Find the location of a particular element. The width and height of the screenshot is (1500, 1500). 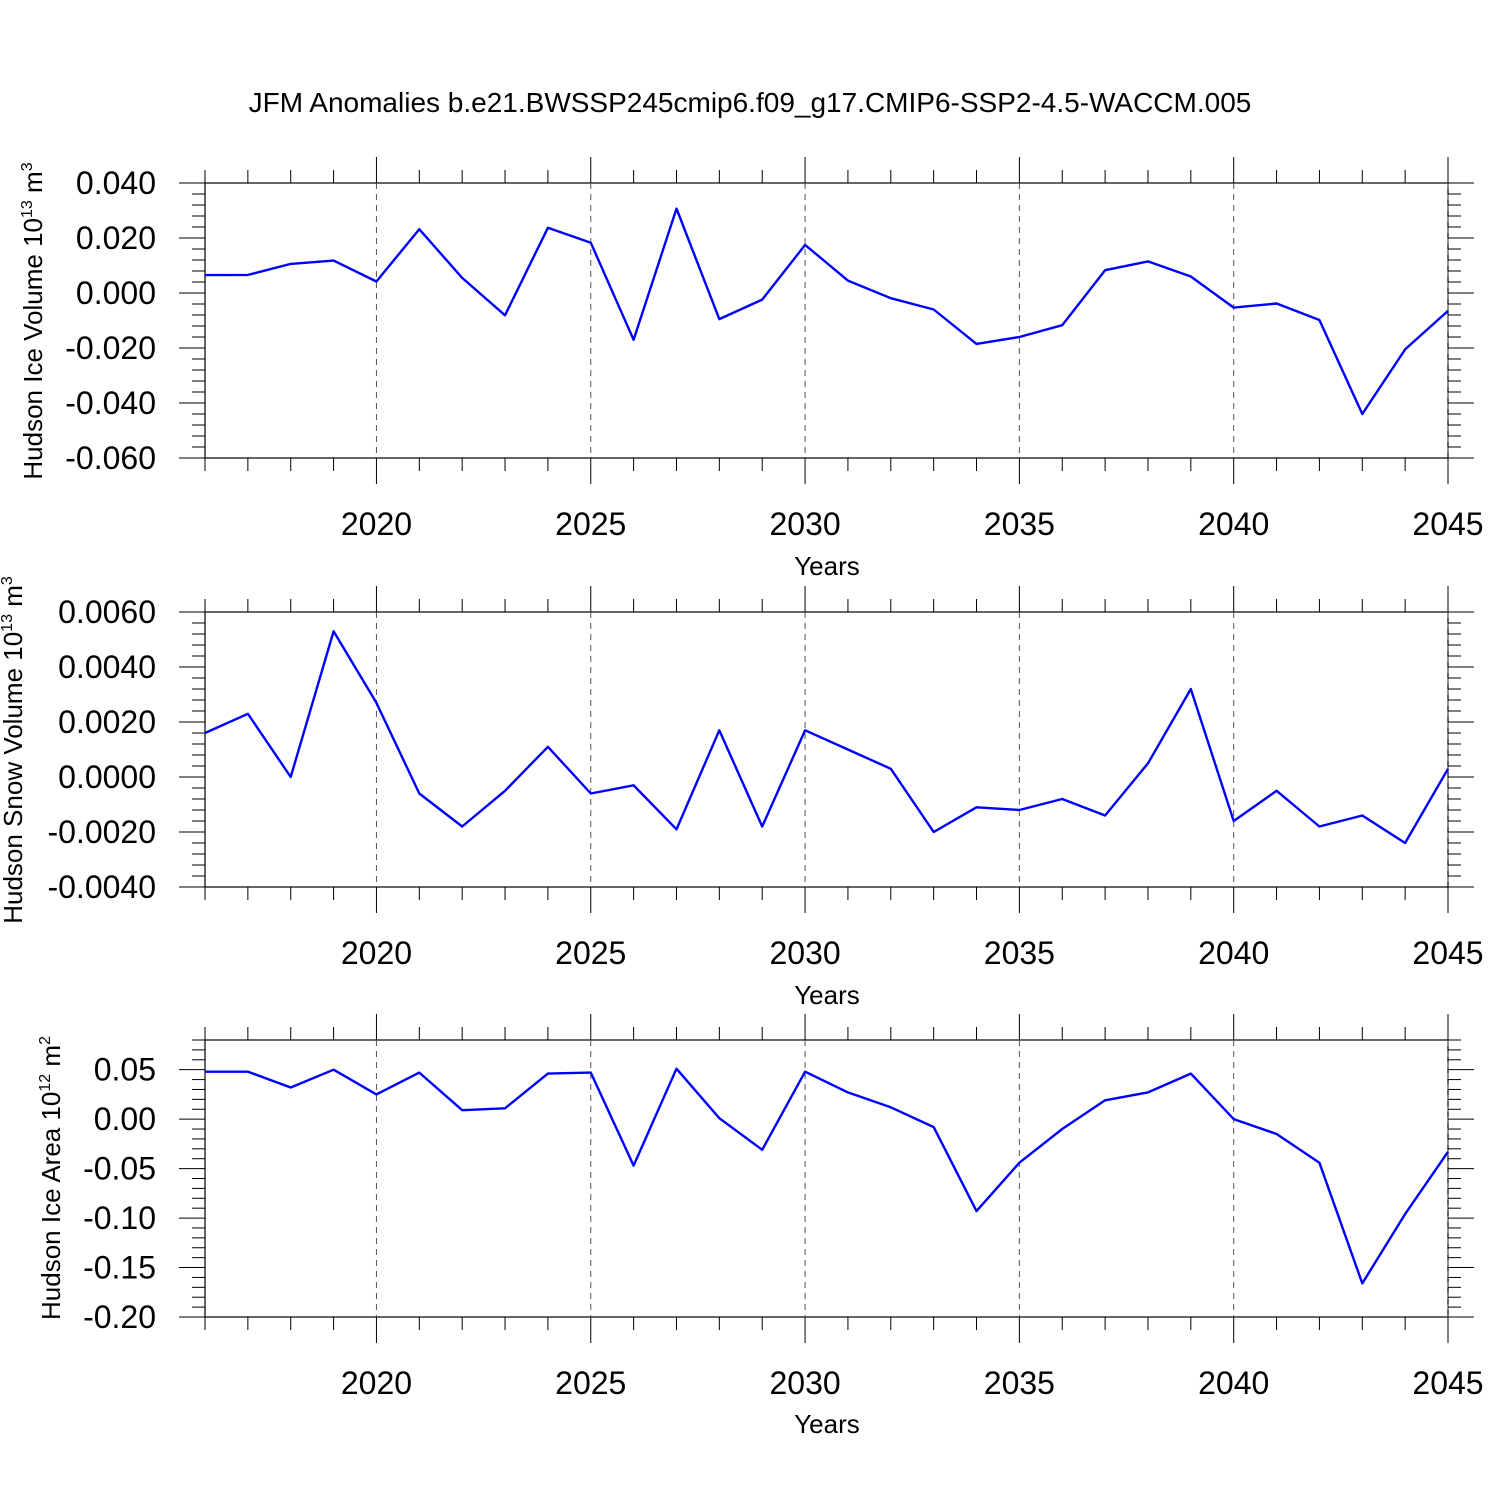

y-tick-label: -0.040 is located at coordinates (110, 403).